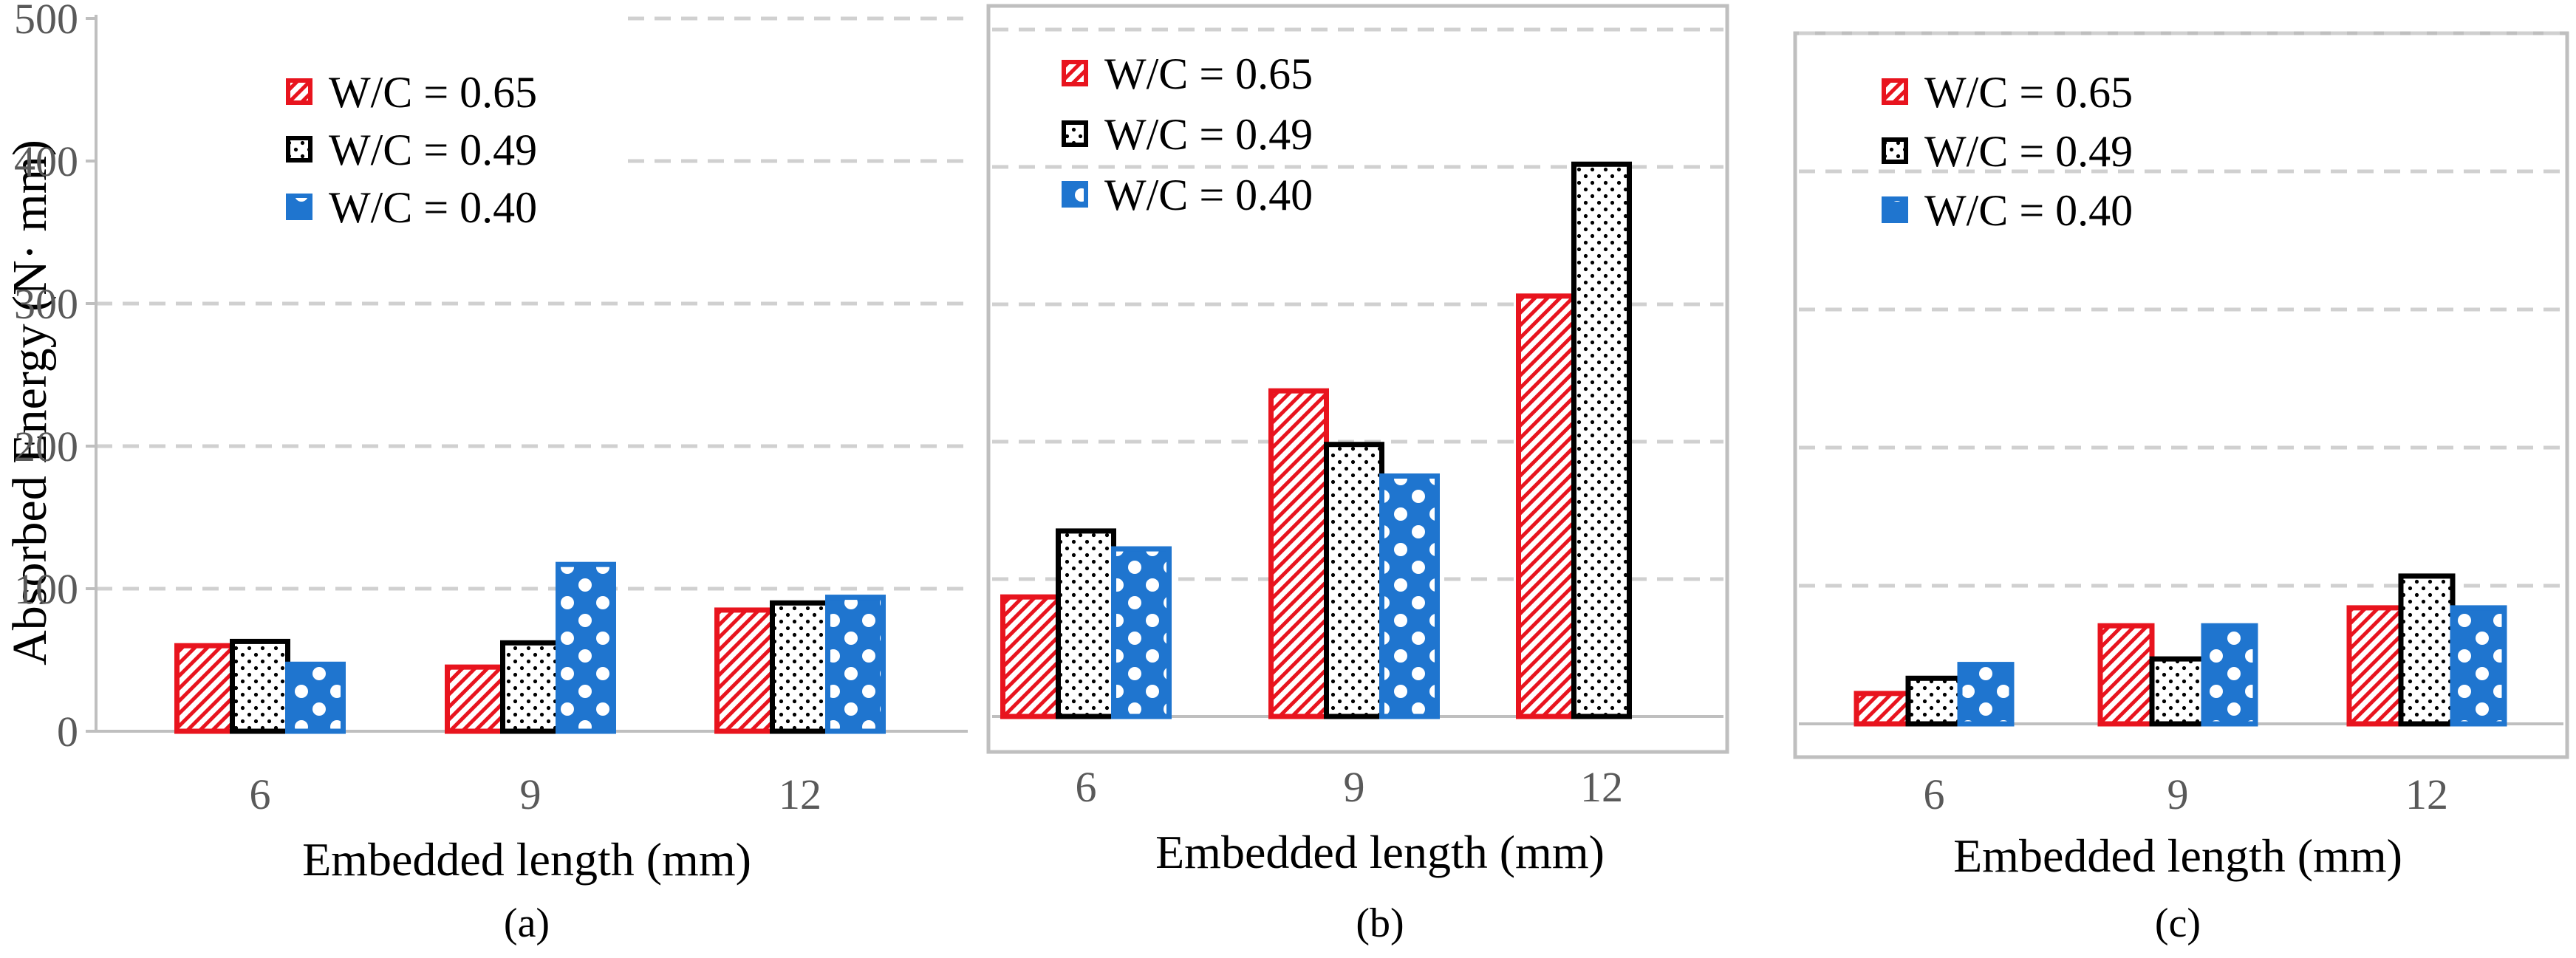 Image resolution: width=2576 pixels, height=958 pixels. I want to click on y-tick-label: 100, so click(46, 589).